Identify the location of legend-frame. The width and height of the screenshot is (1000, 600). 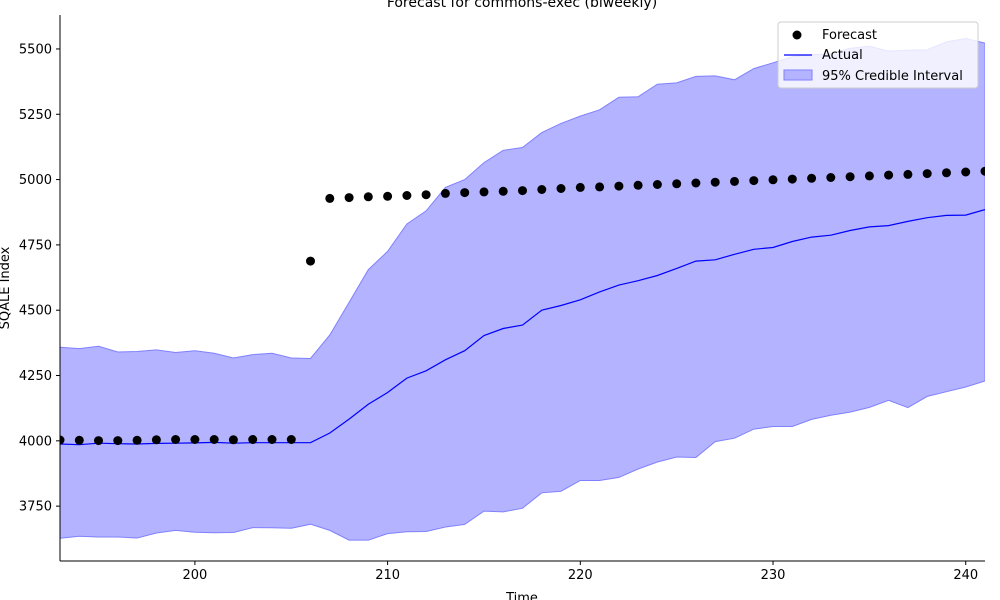
(878, 55).